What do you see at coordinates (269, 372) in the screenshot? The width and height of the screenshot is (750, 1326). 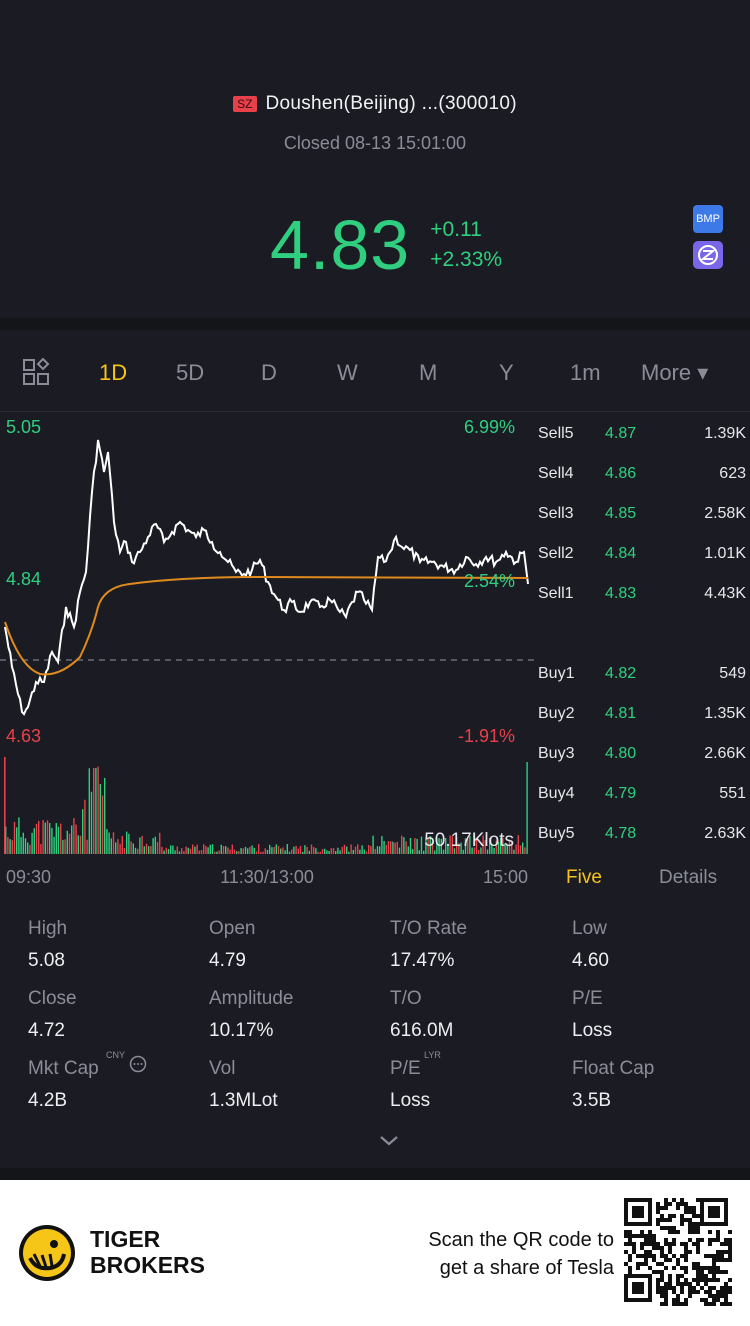 I see `tab-d: D` at bounding box center [269, 372].